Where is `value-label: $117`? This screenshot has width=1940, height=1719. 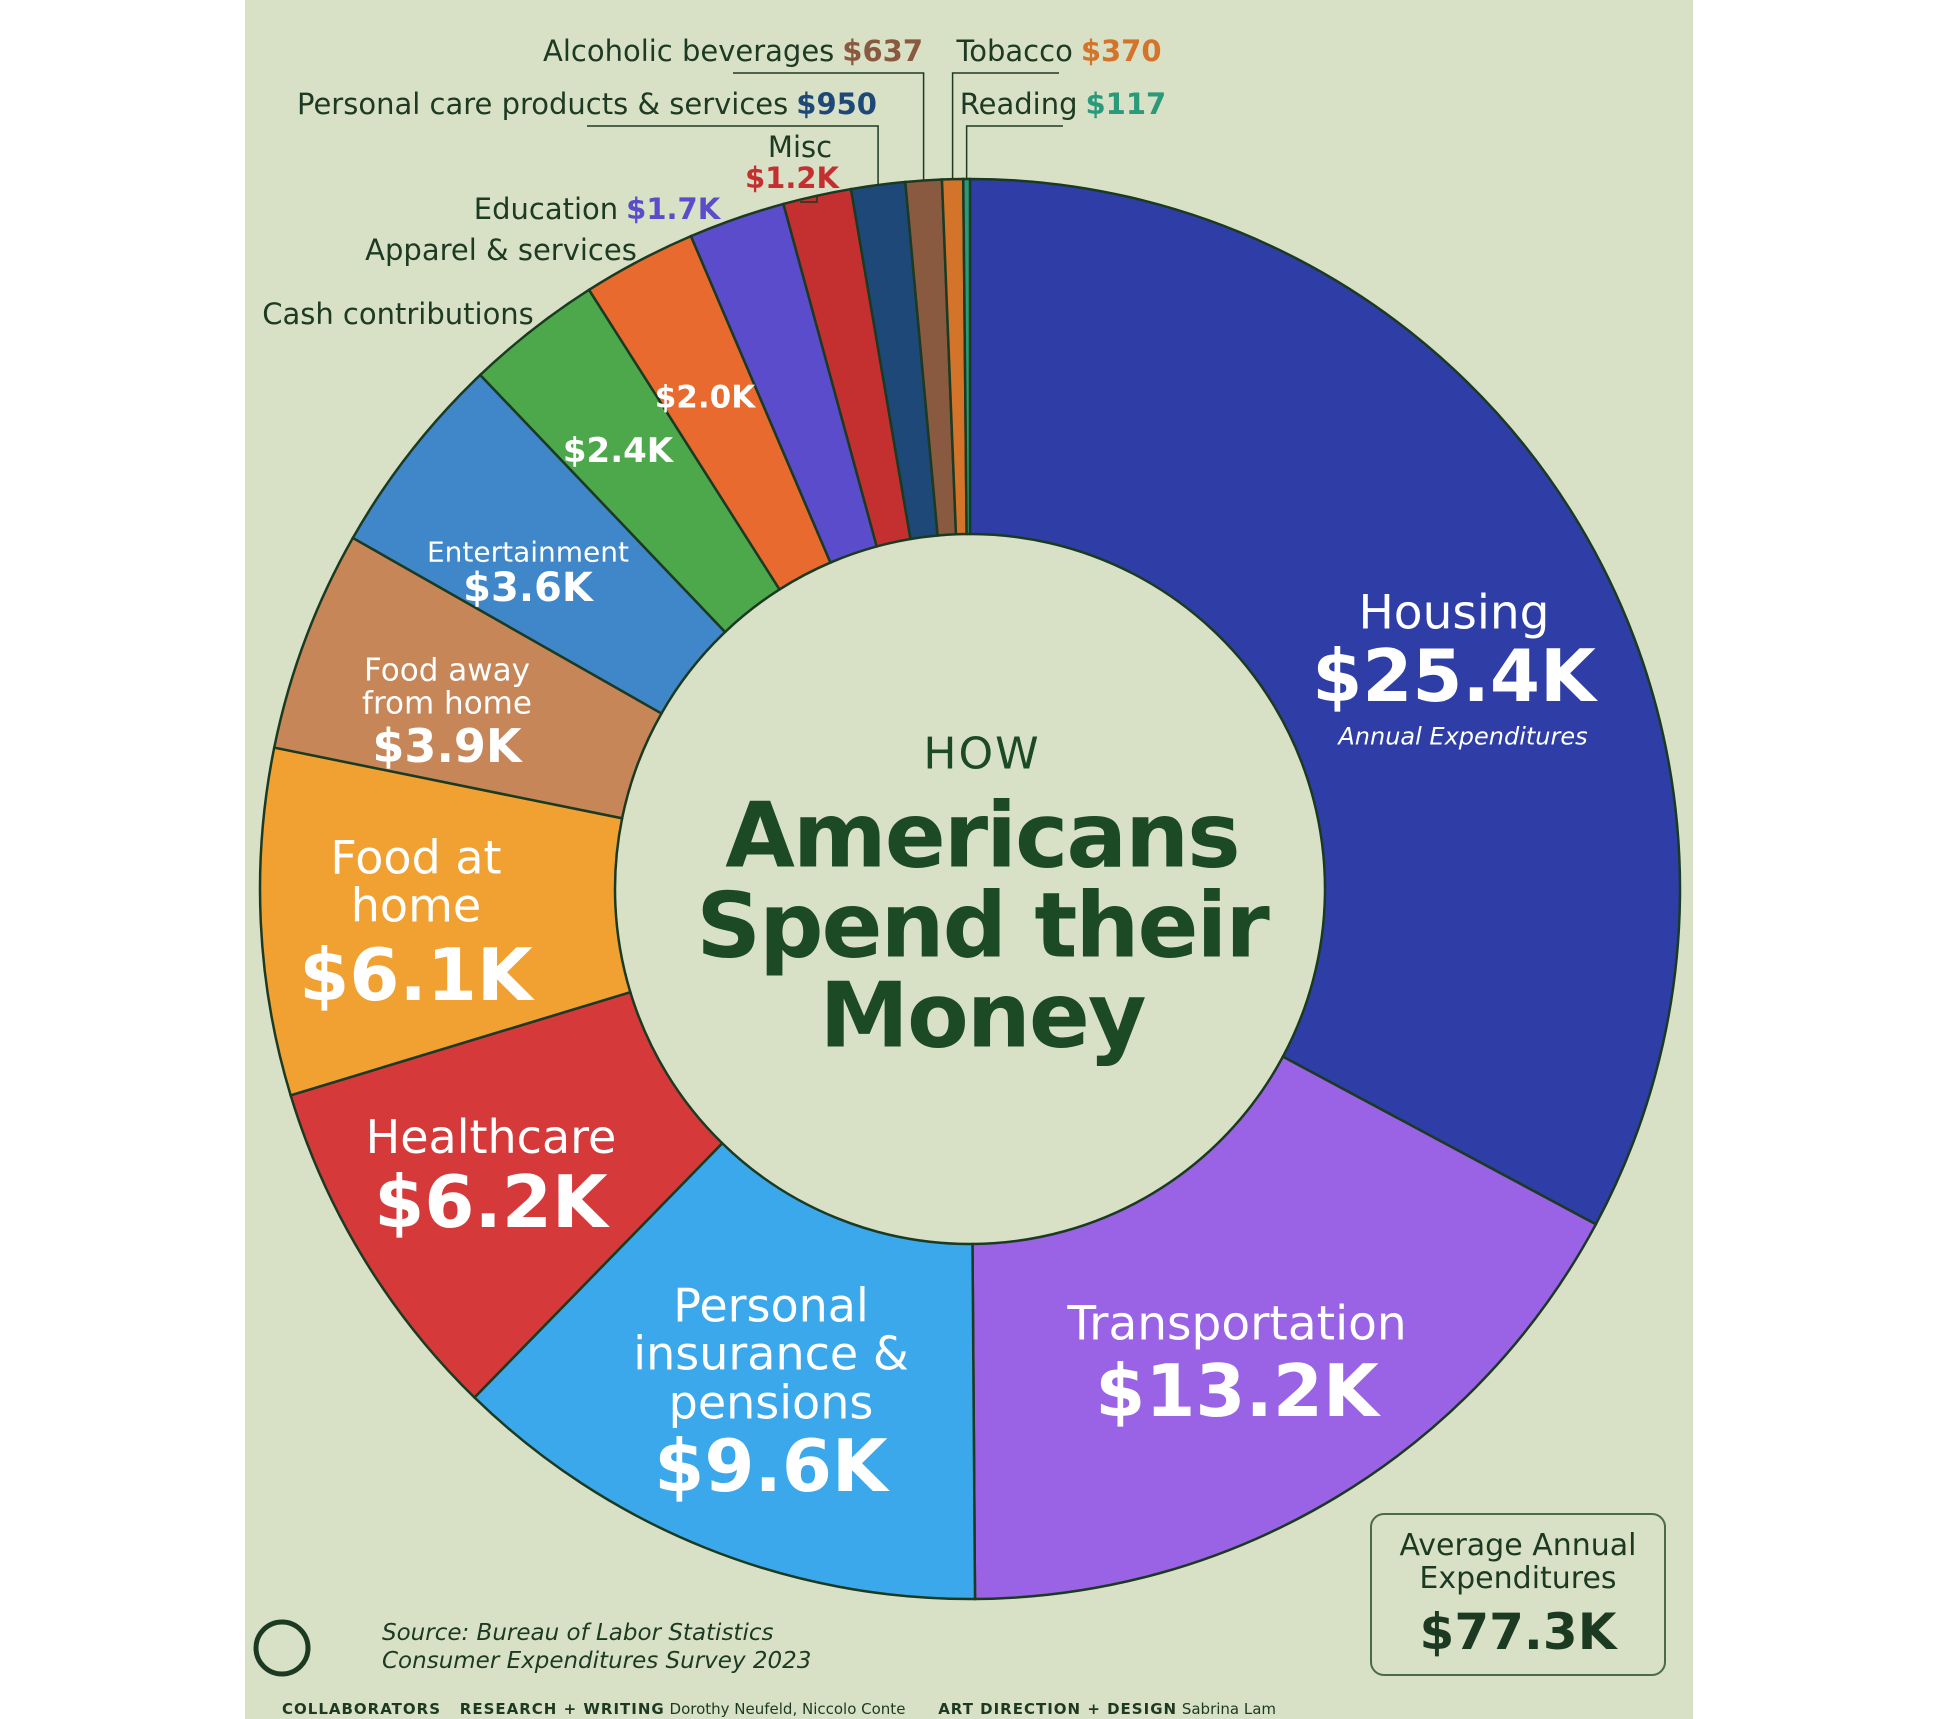
value-label: $117 is located at coordinates (1126, 103).